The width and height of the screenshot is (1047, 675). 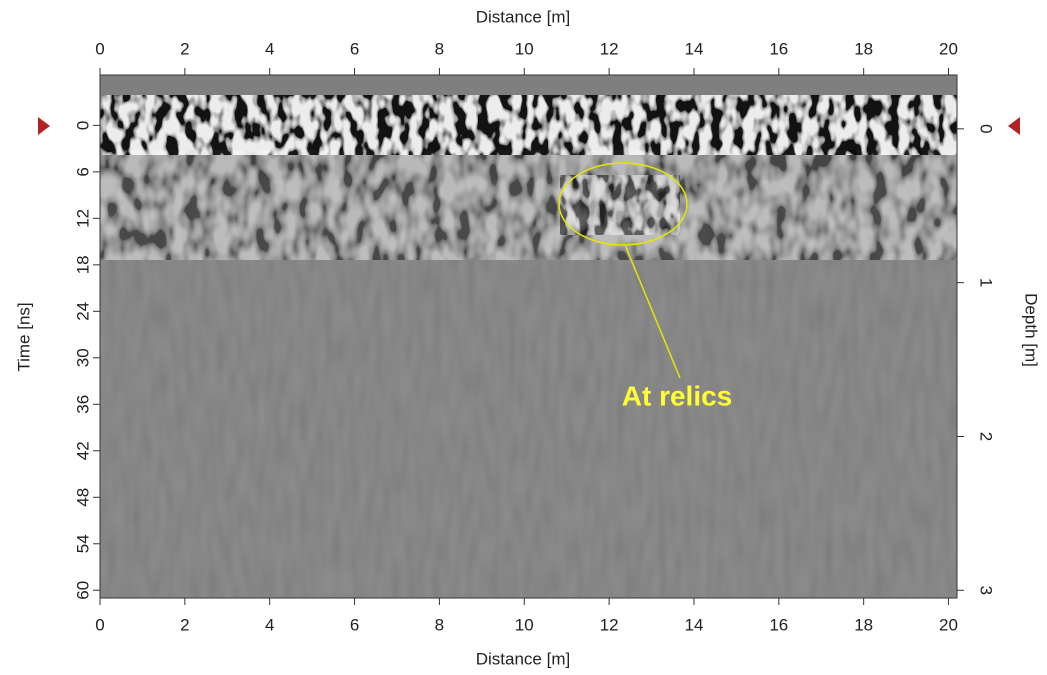 I want to click on x-tick-label: 2, so click(x=184, y=624).